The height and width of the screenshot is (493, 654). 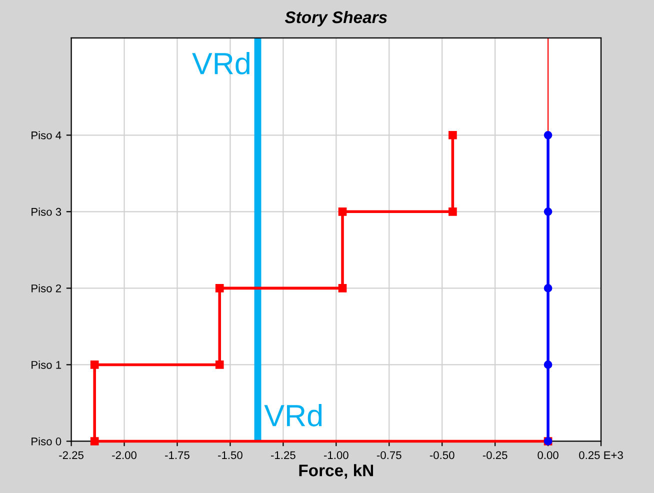 I want to click on ref-line-label: VRd, so click(x=293, y=415).